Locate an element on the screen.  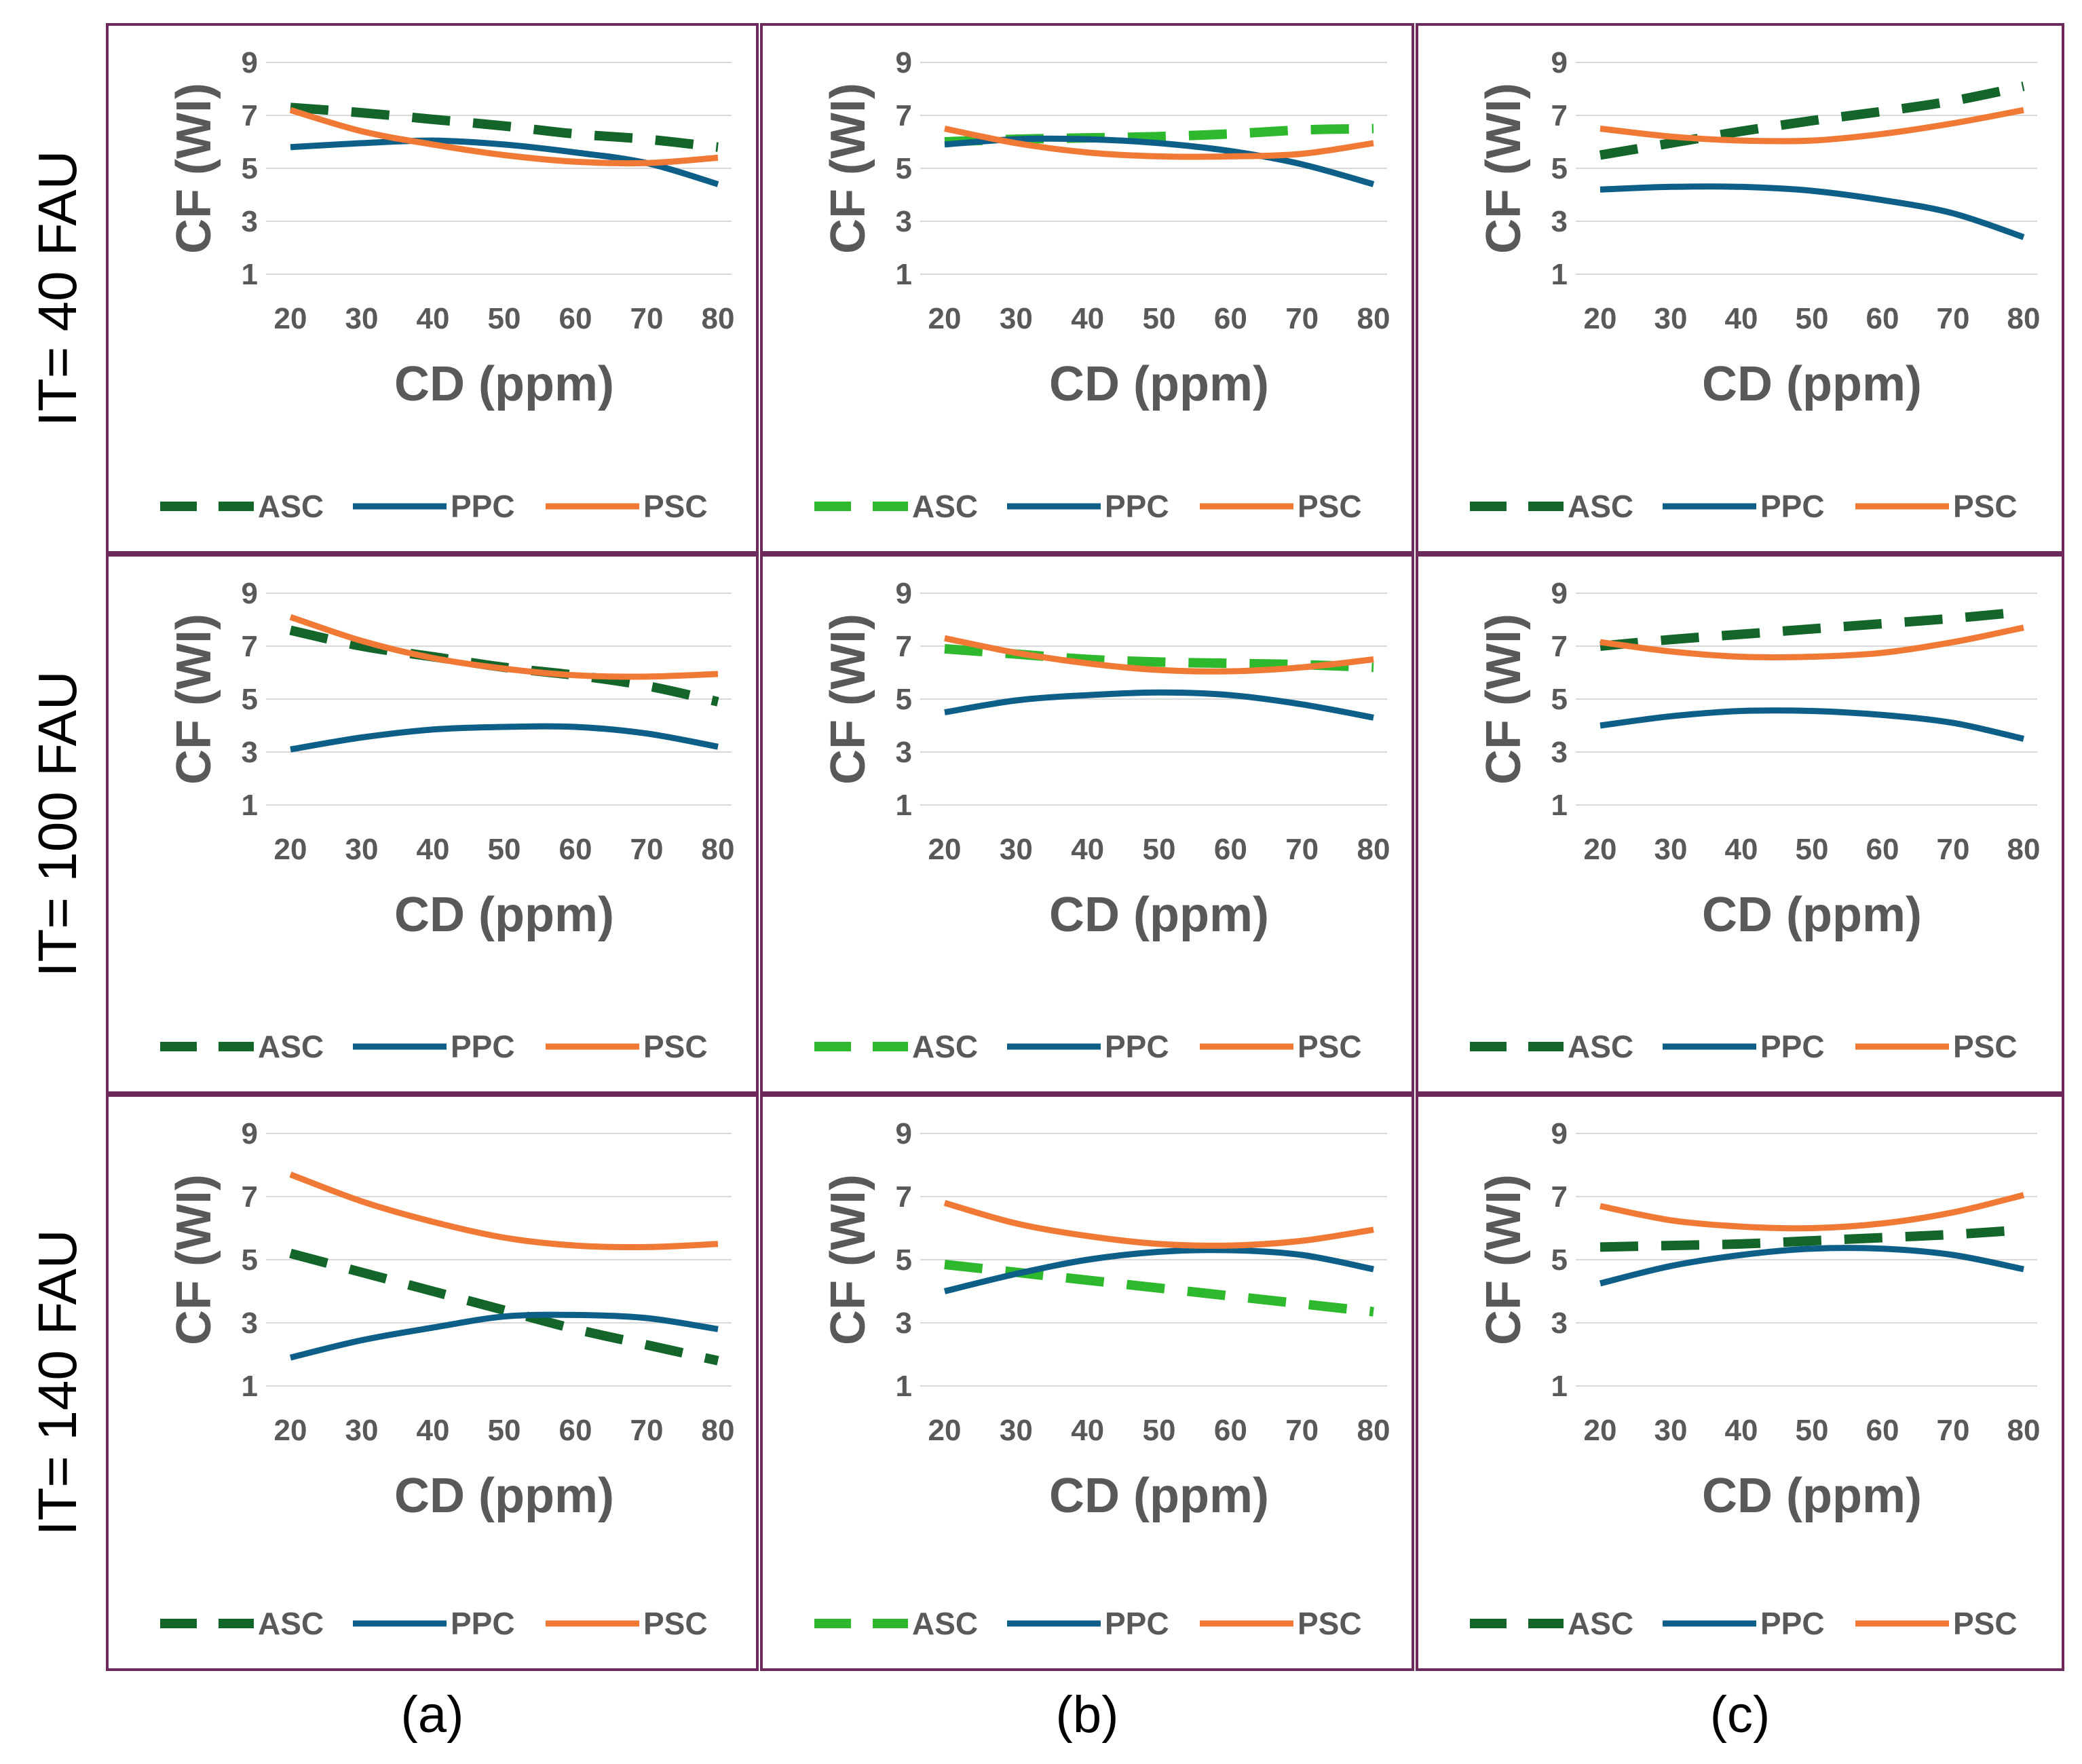
row-label: IT= 100 FAU is located at coordinates (57, 824).